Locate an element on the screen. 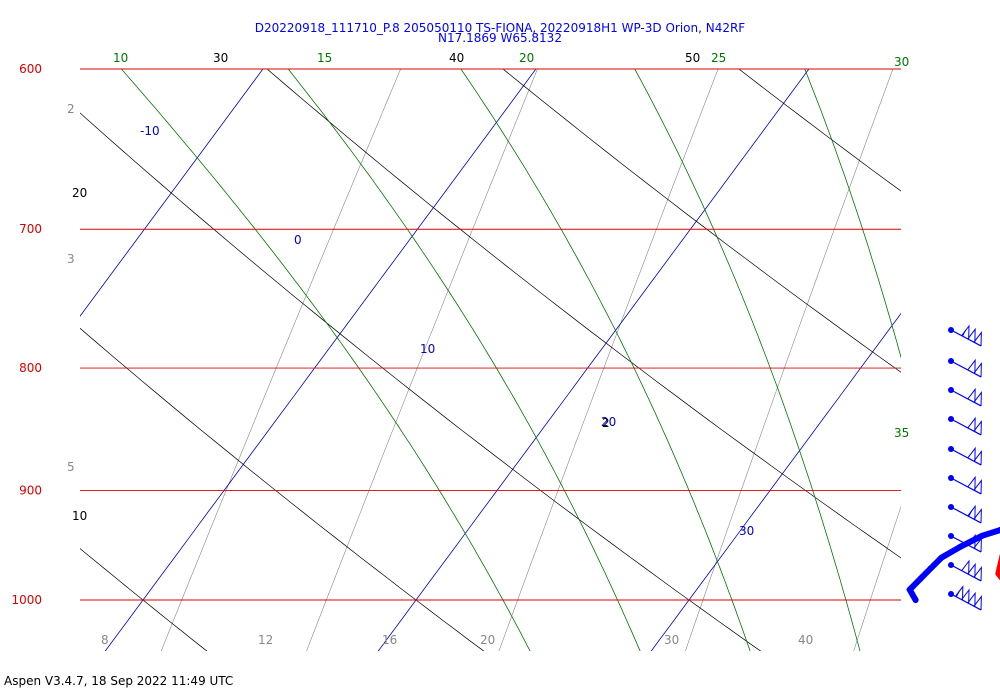  pressure-label: 900 is located at coordinates (30, 490).